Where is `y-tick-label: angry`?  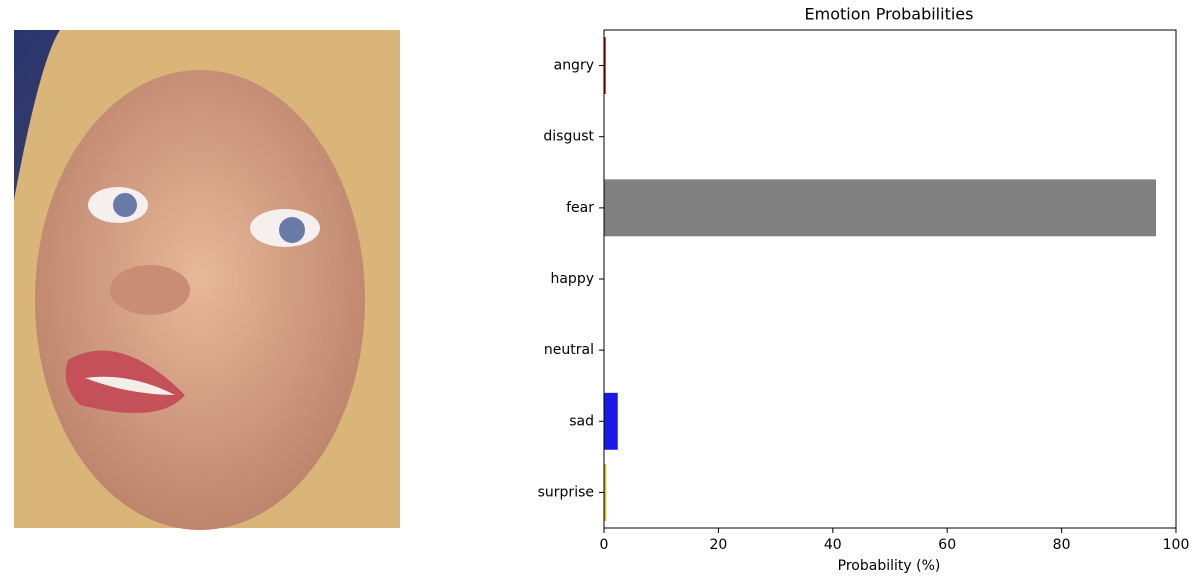
y-tick-label: angry is located at coordinates (574, 66).